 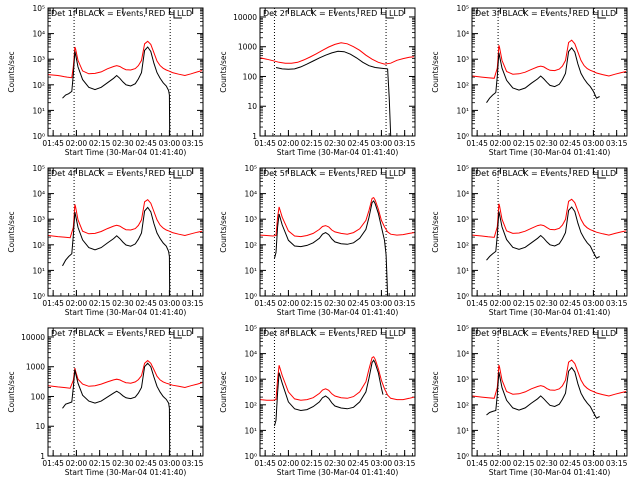 I want to click on chart-title: Det 2f BLACK = Events, RED = LLD, so click(x=333, y=13).